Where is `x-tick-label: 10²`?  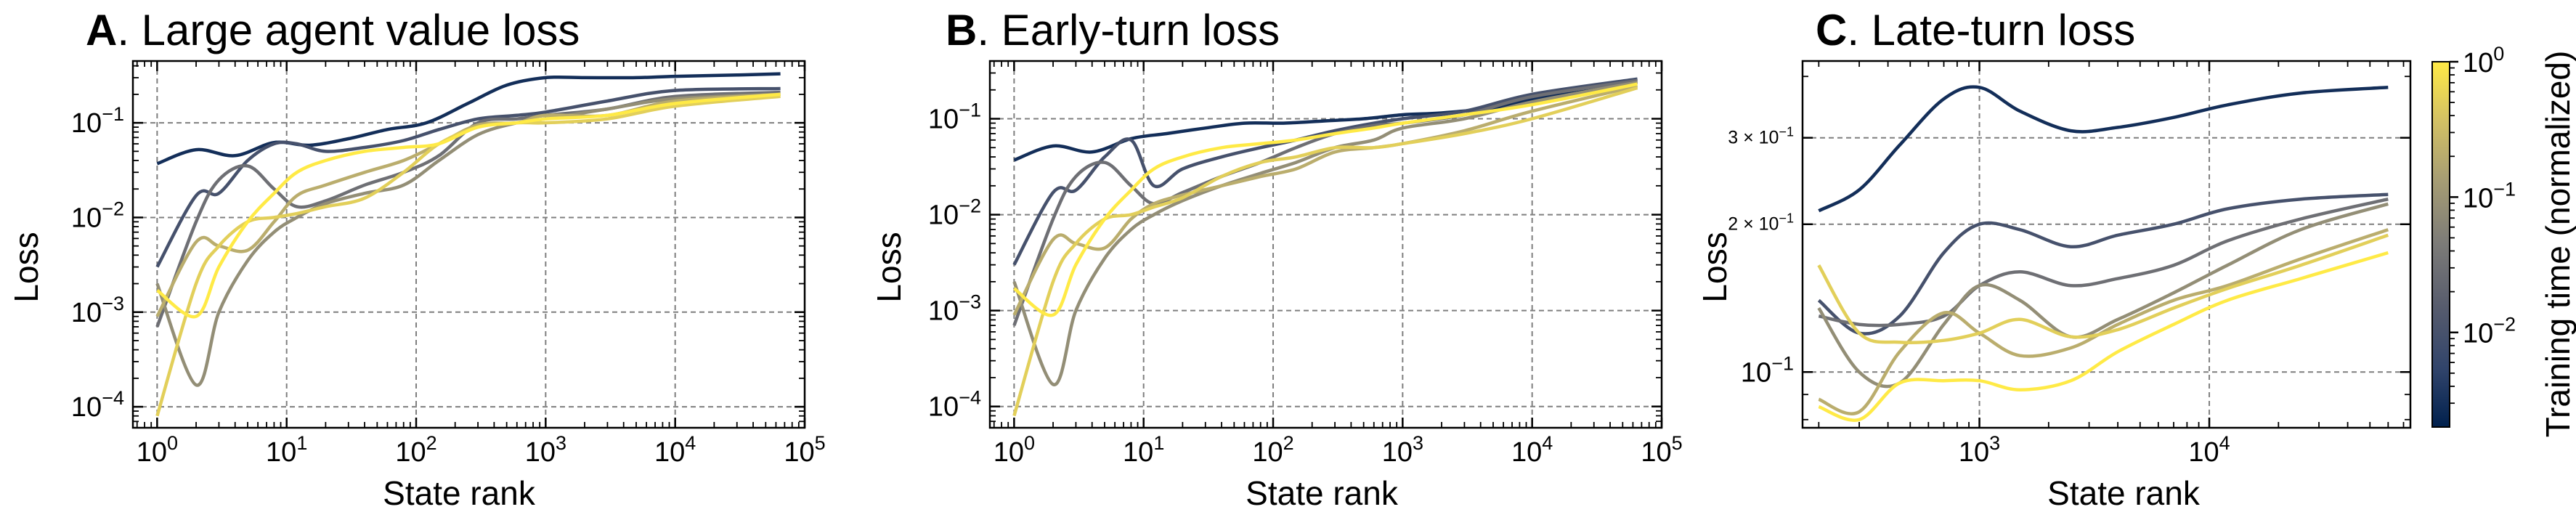 x-tick-label: 10² is located at coordinates (415, 450).